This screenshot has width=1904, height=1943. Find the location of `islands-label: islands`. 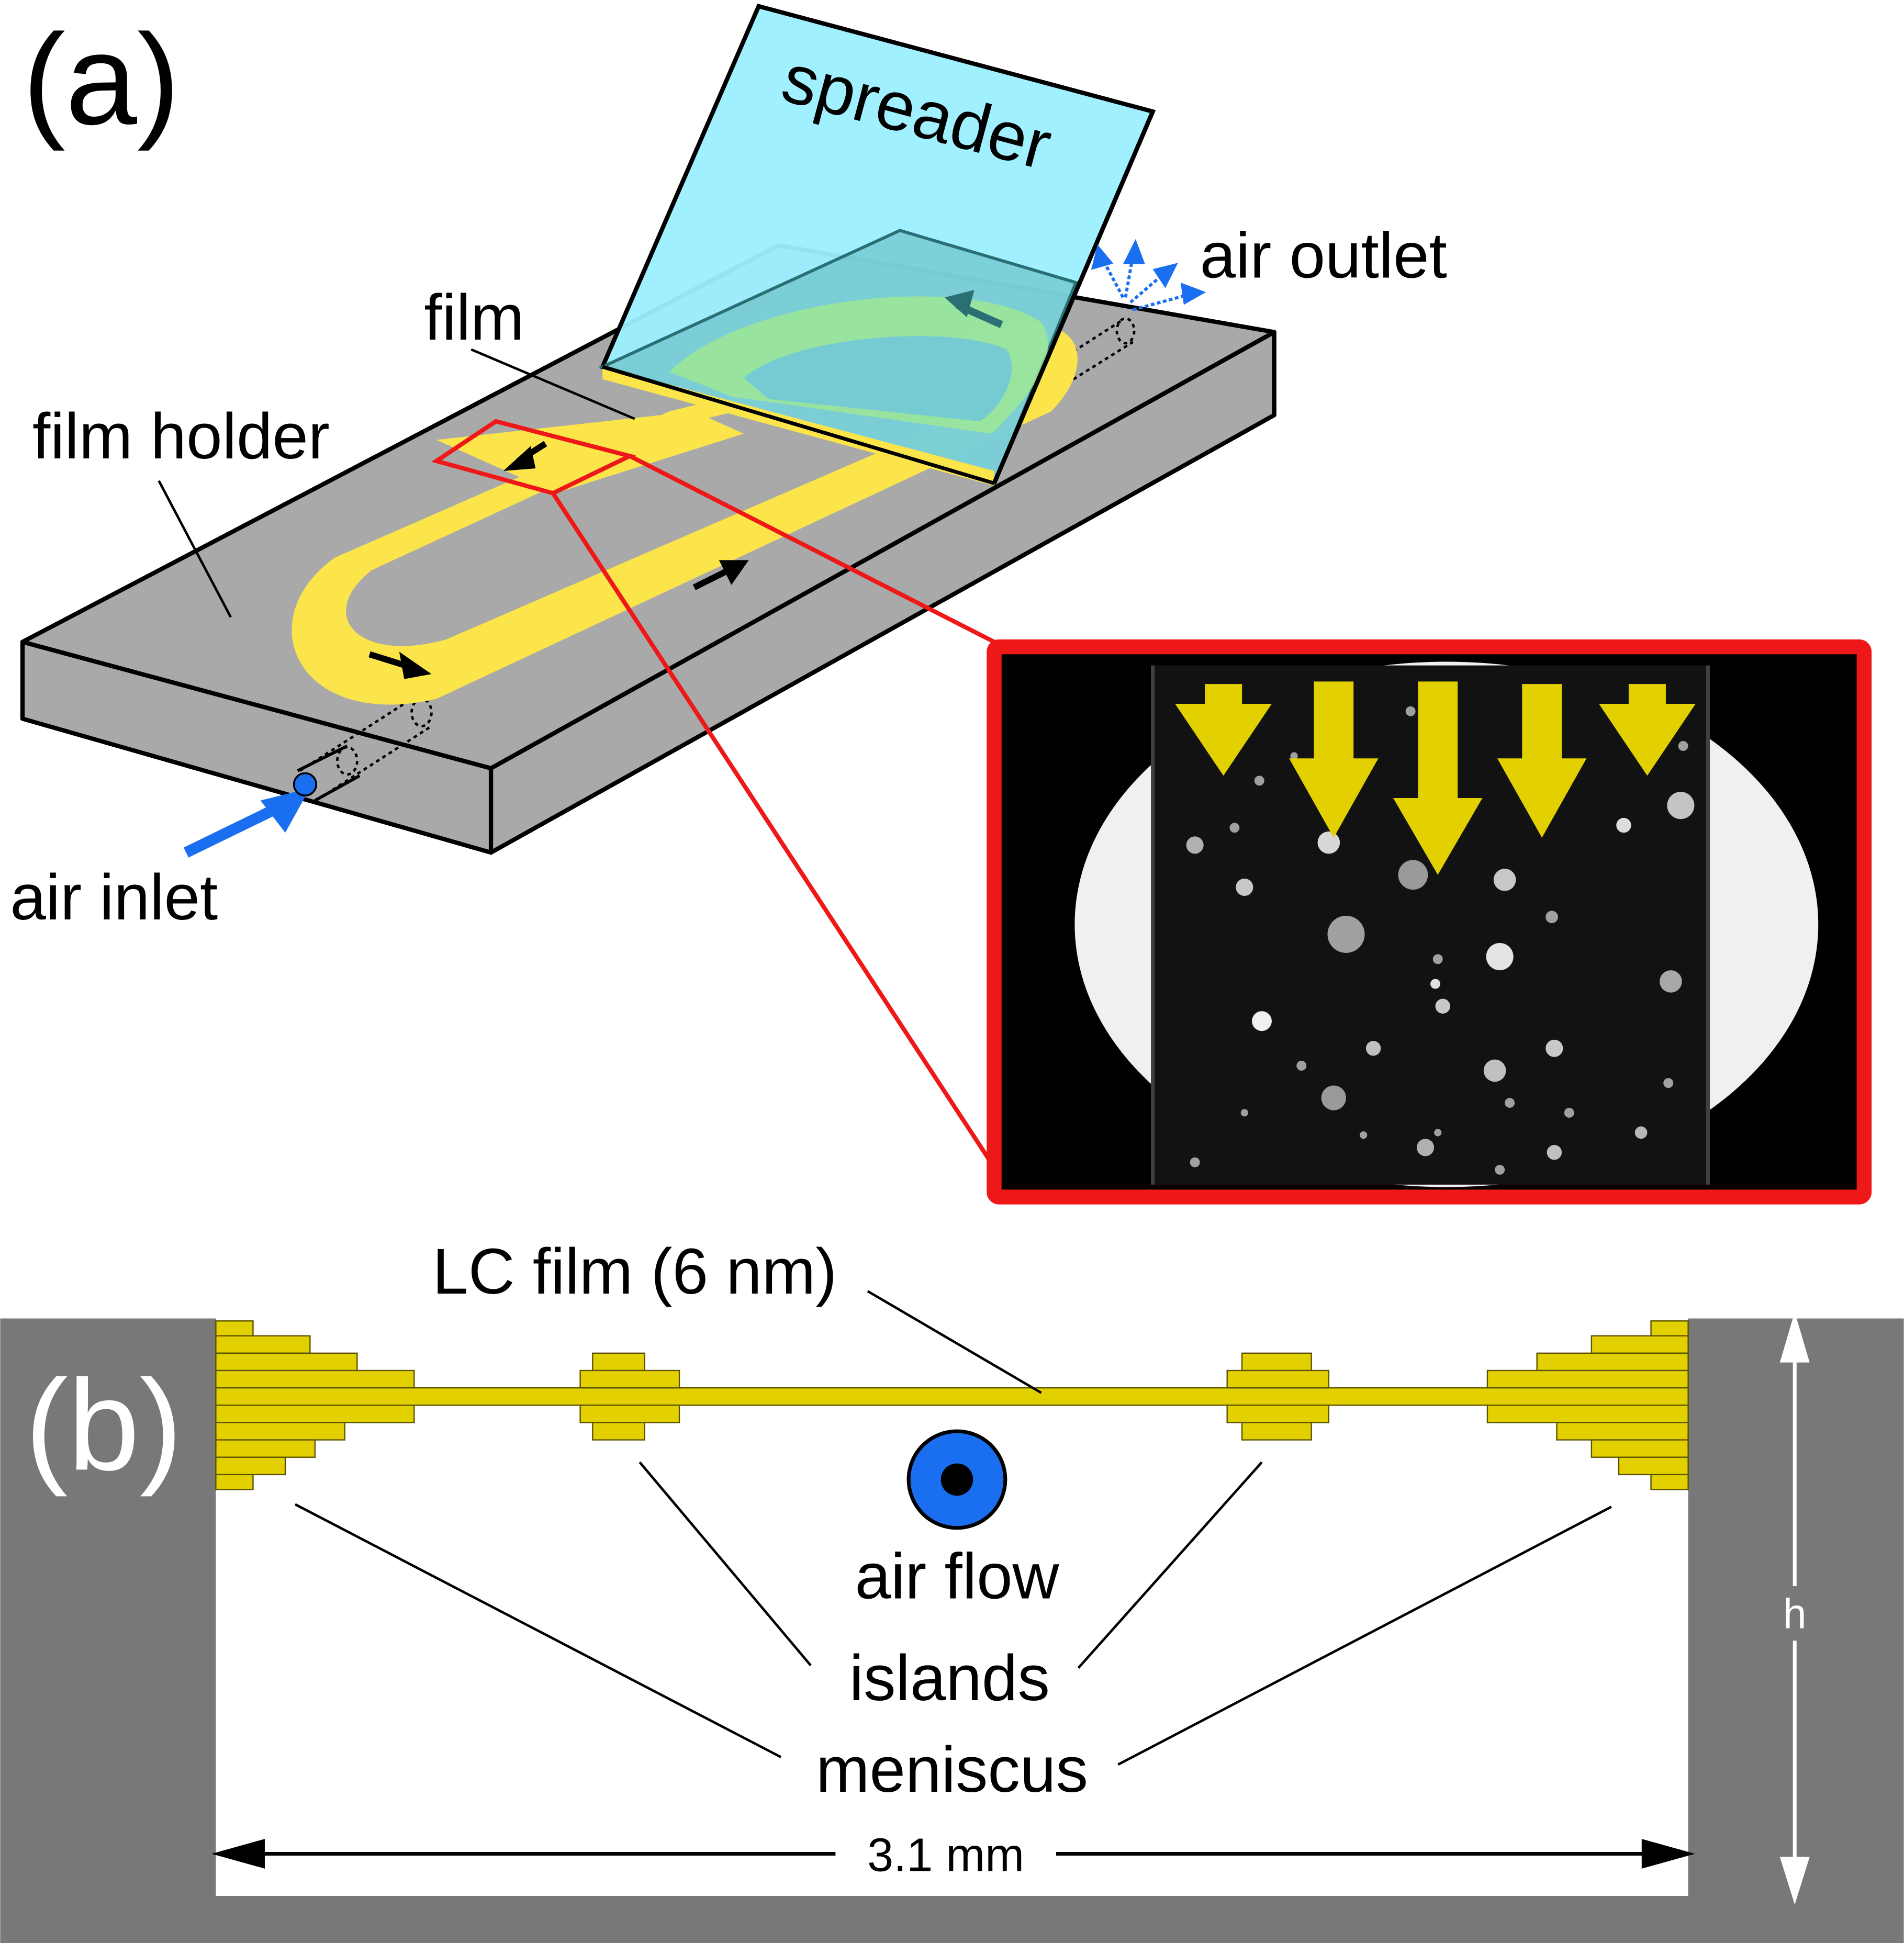

islands-label: islands is located at coordinates (949, 1679).